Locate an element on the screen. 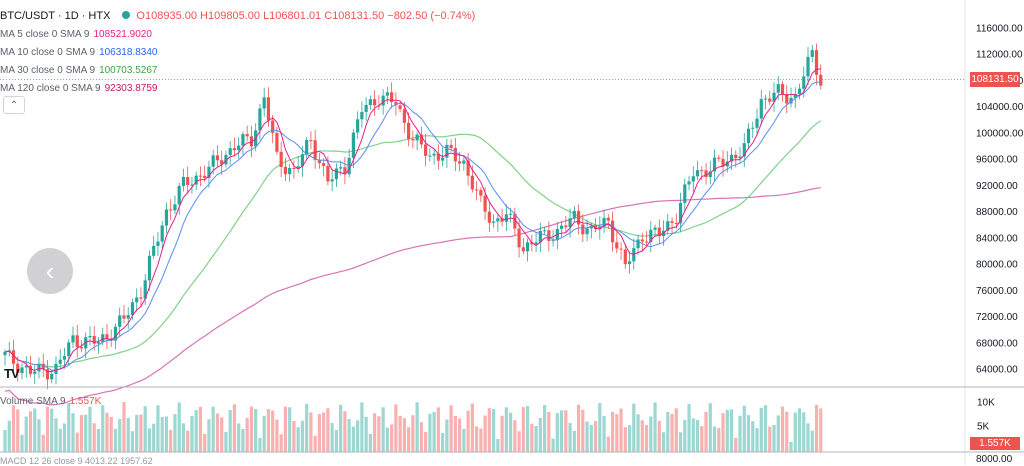 This screenshot has height=466, width=1024. volume-legend: Volume SMA 9 1.557K is located at coordinates (51, 401).